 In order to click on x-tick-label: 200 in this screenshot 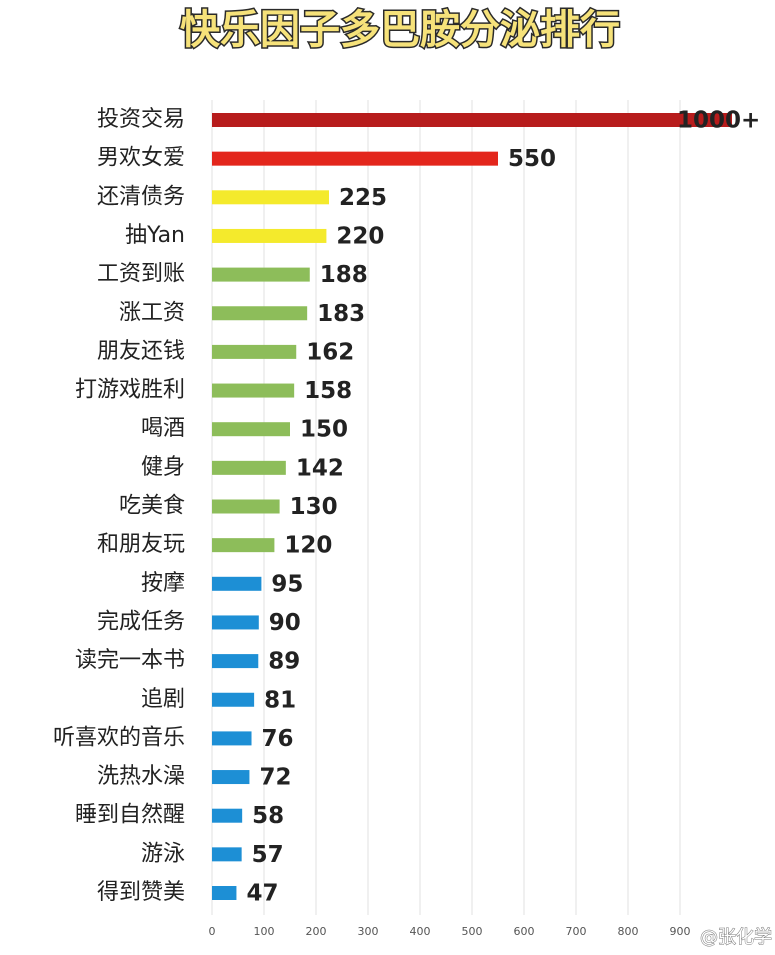, I will do `click(316, 931)`.